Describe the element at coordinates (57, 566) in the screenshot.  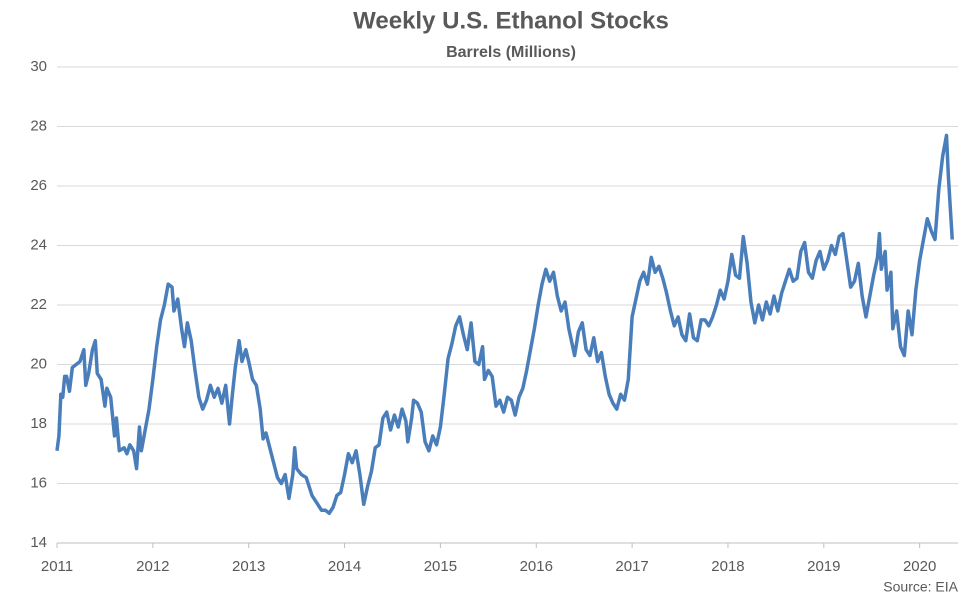
I see `x-tick-label: 2011` at that location.